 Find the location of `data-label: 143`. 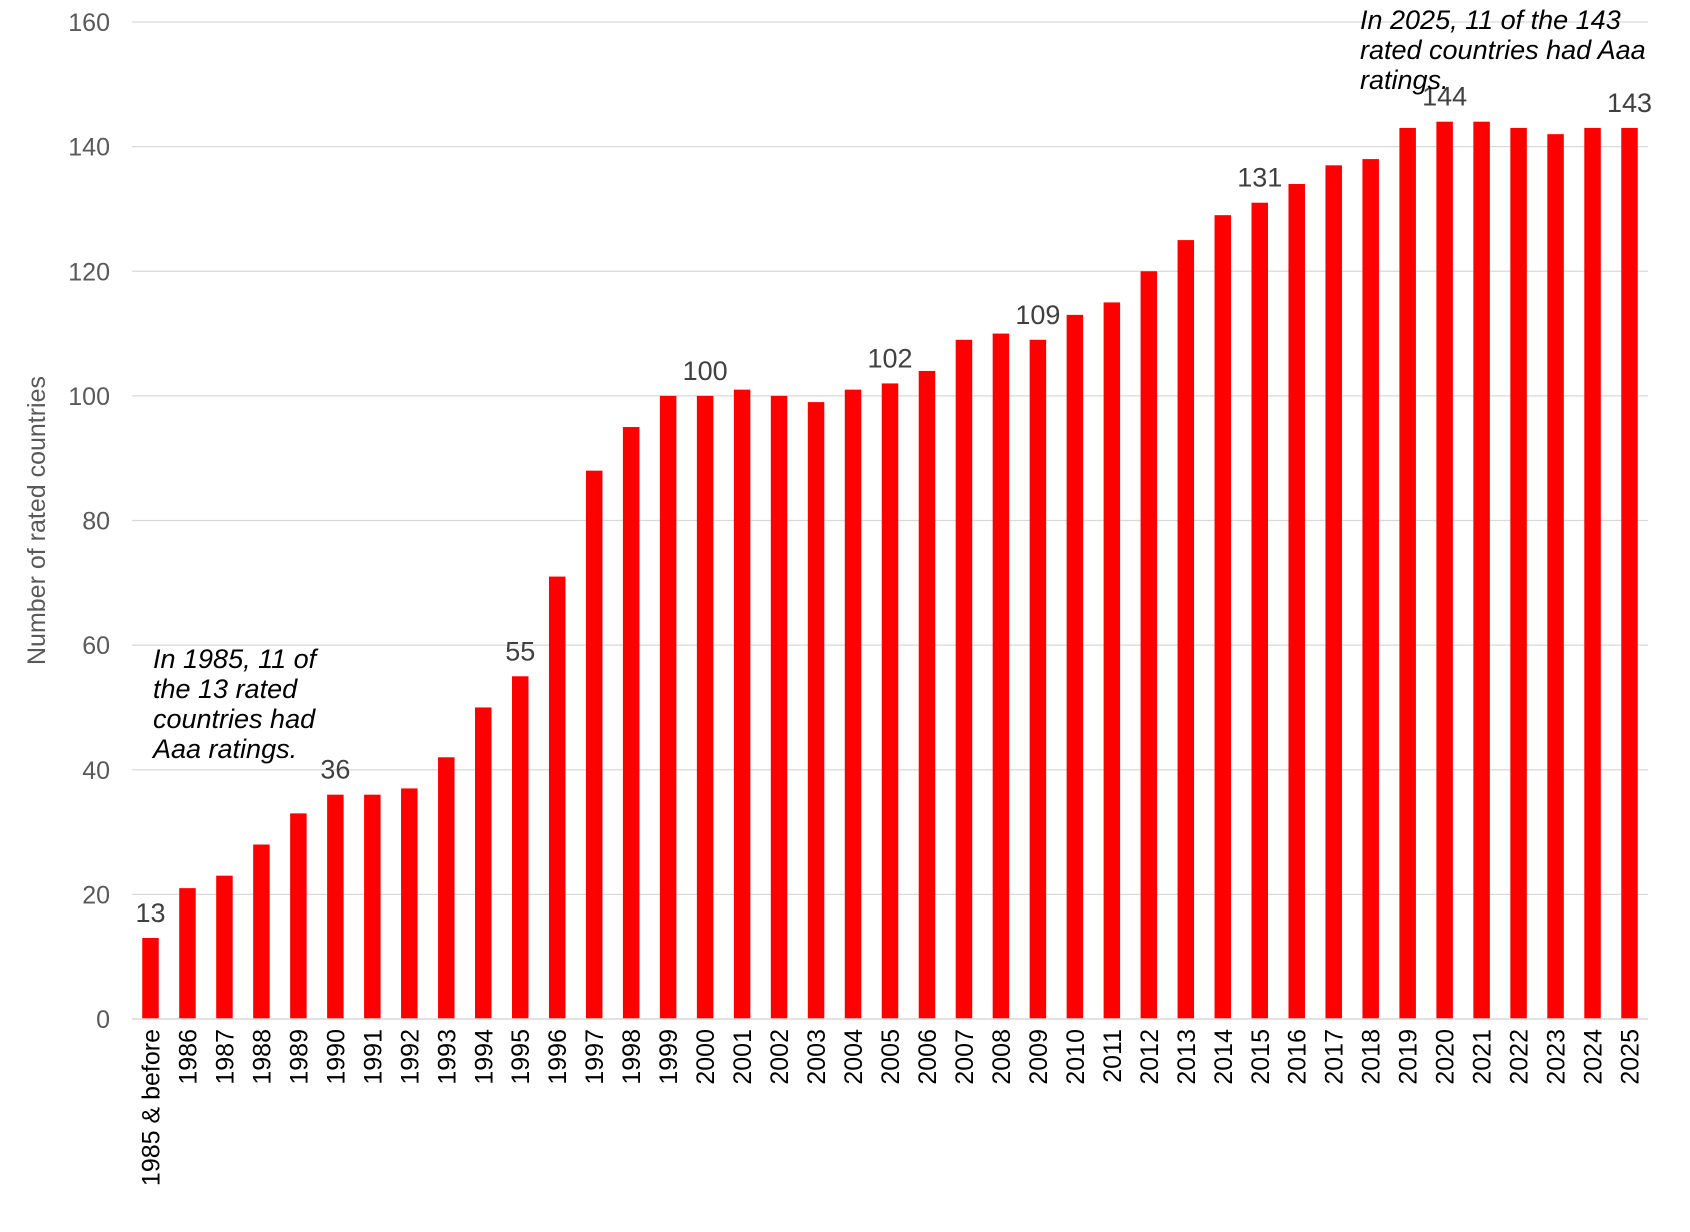

data-label: 143 is located at coordinates (1629, 103).